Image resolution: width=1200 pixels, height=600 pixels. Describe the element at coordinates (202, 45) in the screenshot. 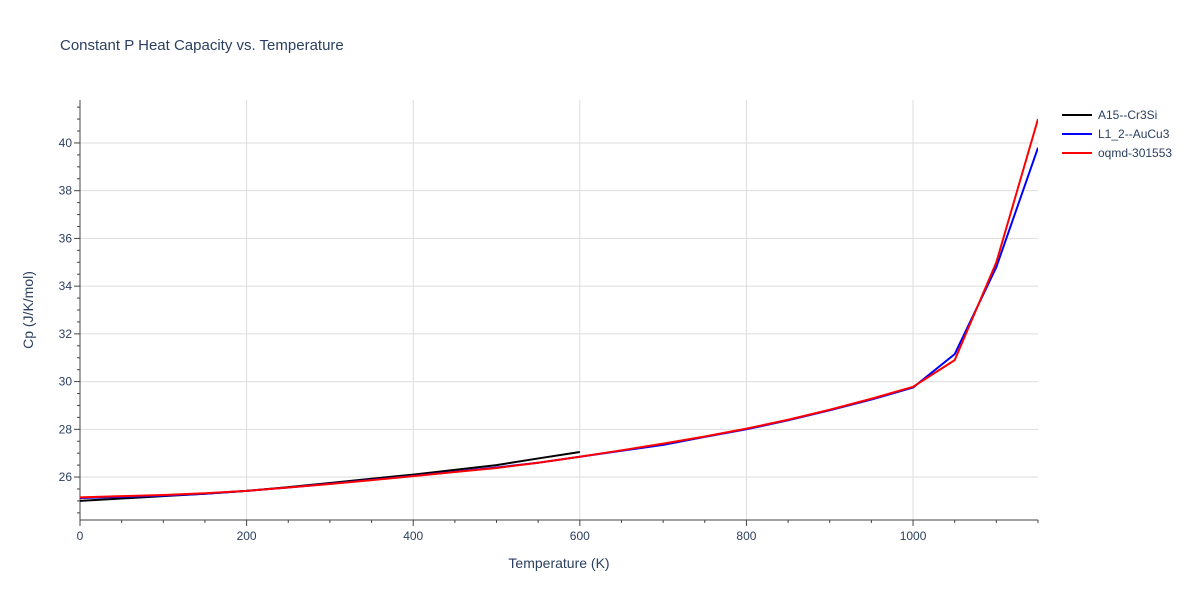

I see `chart-title: Constant P Heat Capacity vs. Temperature` at that location.